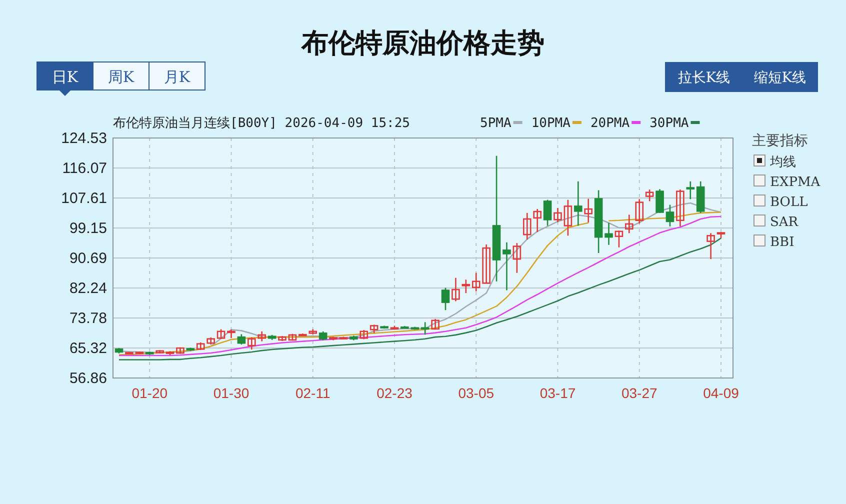  What do you see at coordinates (261, 123) in the screenshot?
I see `chart-subtitle: 布伦特原油当月连续[B00Y] 2026-04-09 15:25` at bounding box center [261, 123].